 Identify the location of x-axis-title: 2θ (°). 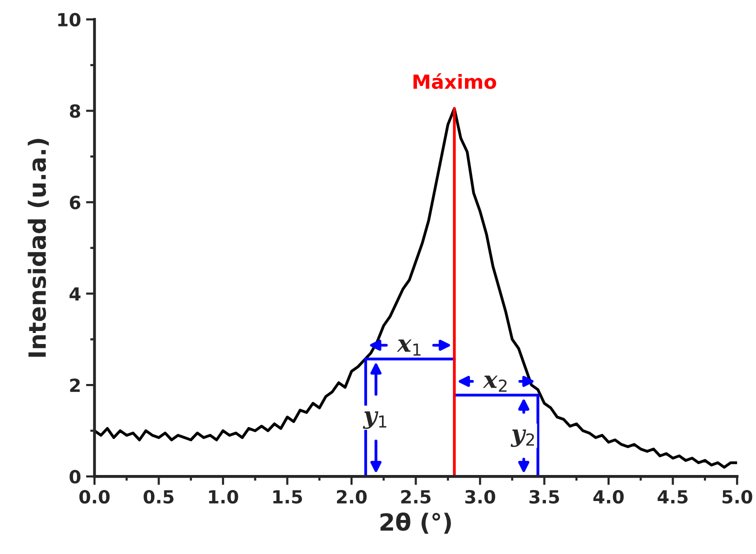
(415, 523).